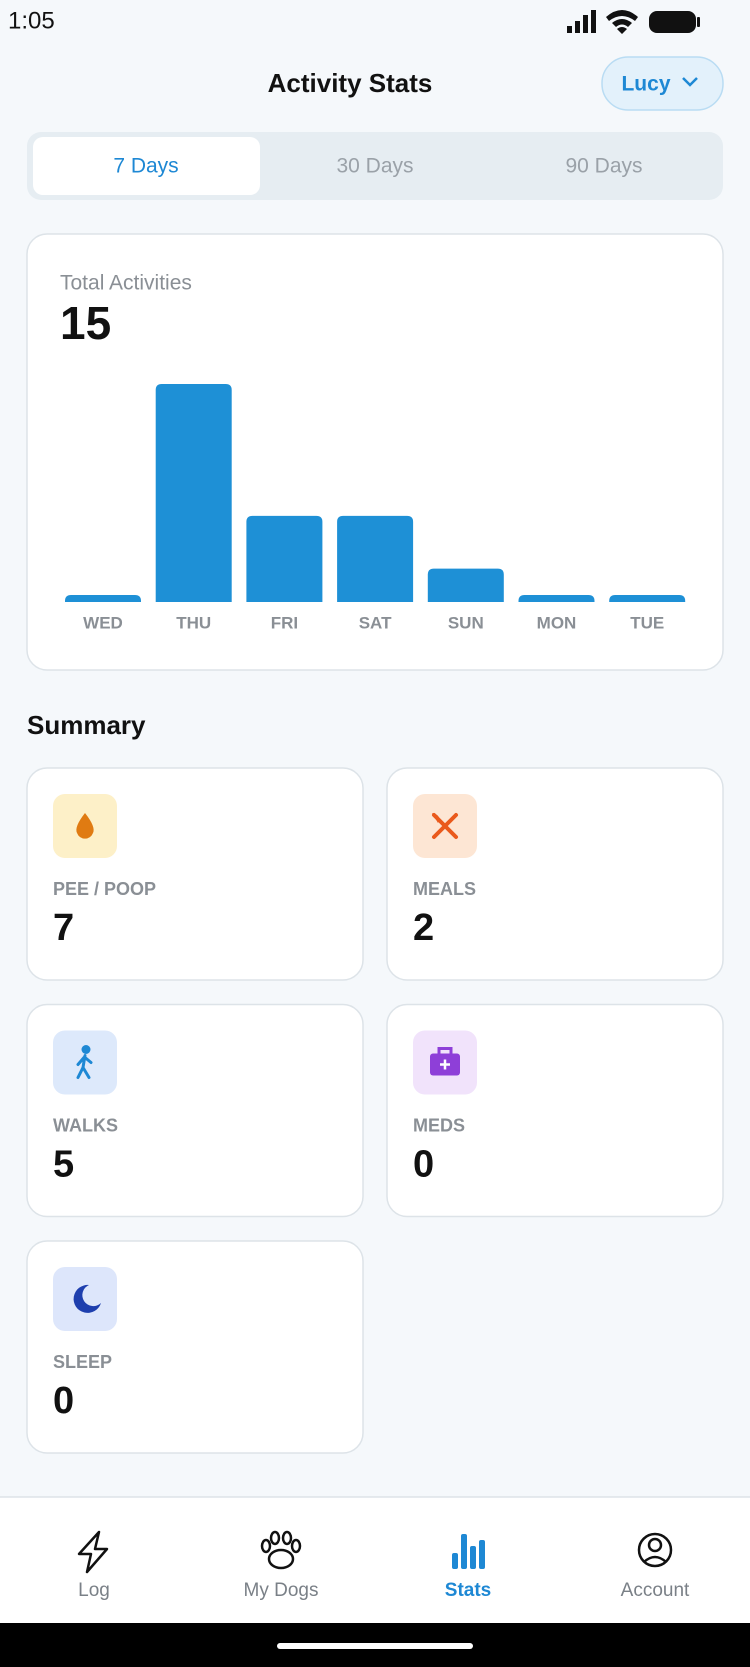 This screenshot has width=750, height=1667. What do you see at coordinates (468, 1551) in the screenshot?
I see `stats-icon` at bounding box center [468, 1551].